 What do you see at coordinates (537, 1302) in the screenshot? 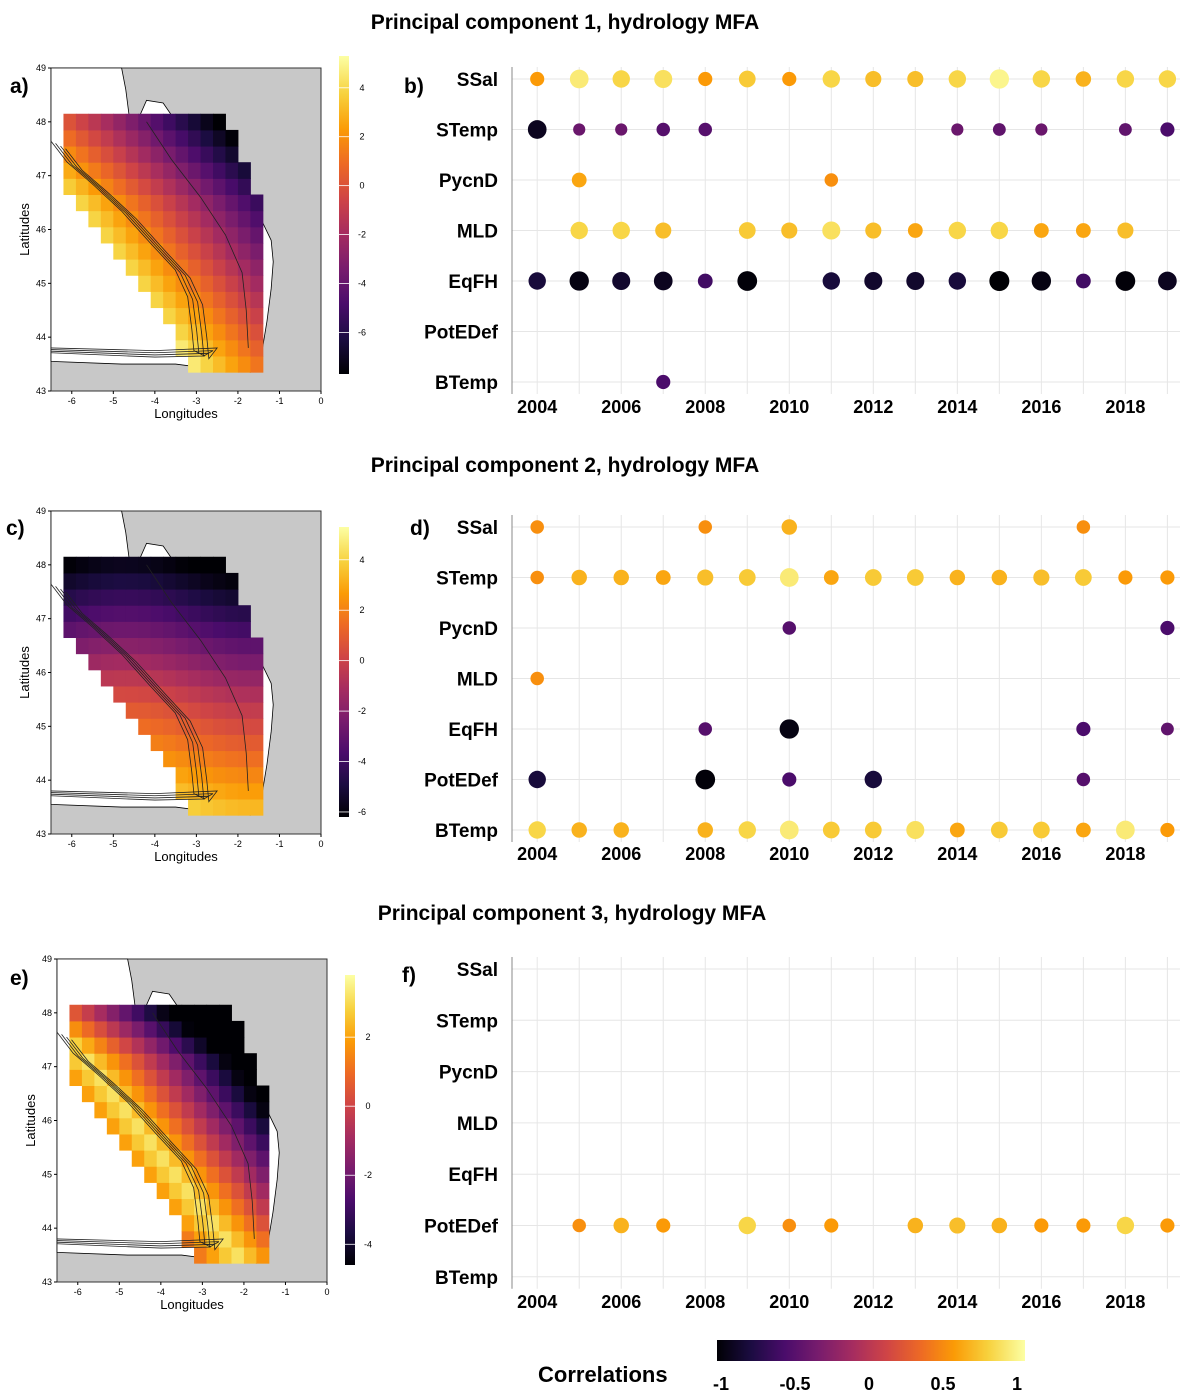
I see `year-tick-label: 2004` at bounding box center [537, 1302].